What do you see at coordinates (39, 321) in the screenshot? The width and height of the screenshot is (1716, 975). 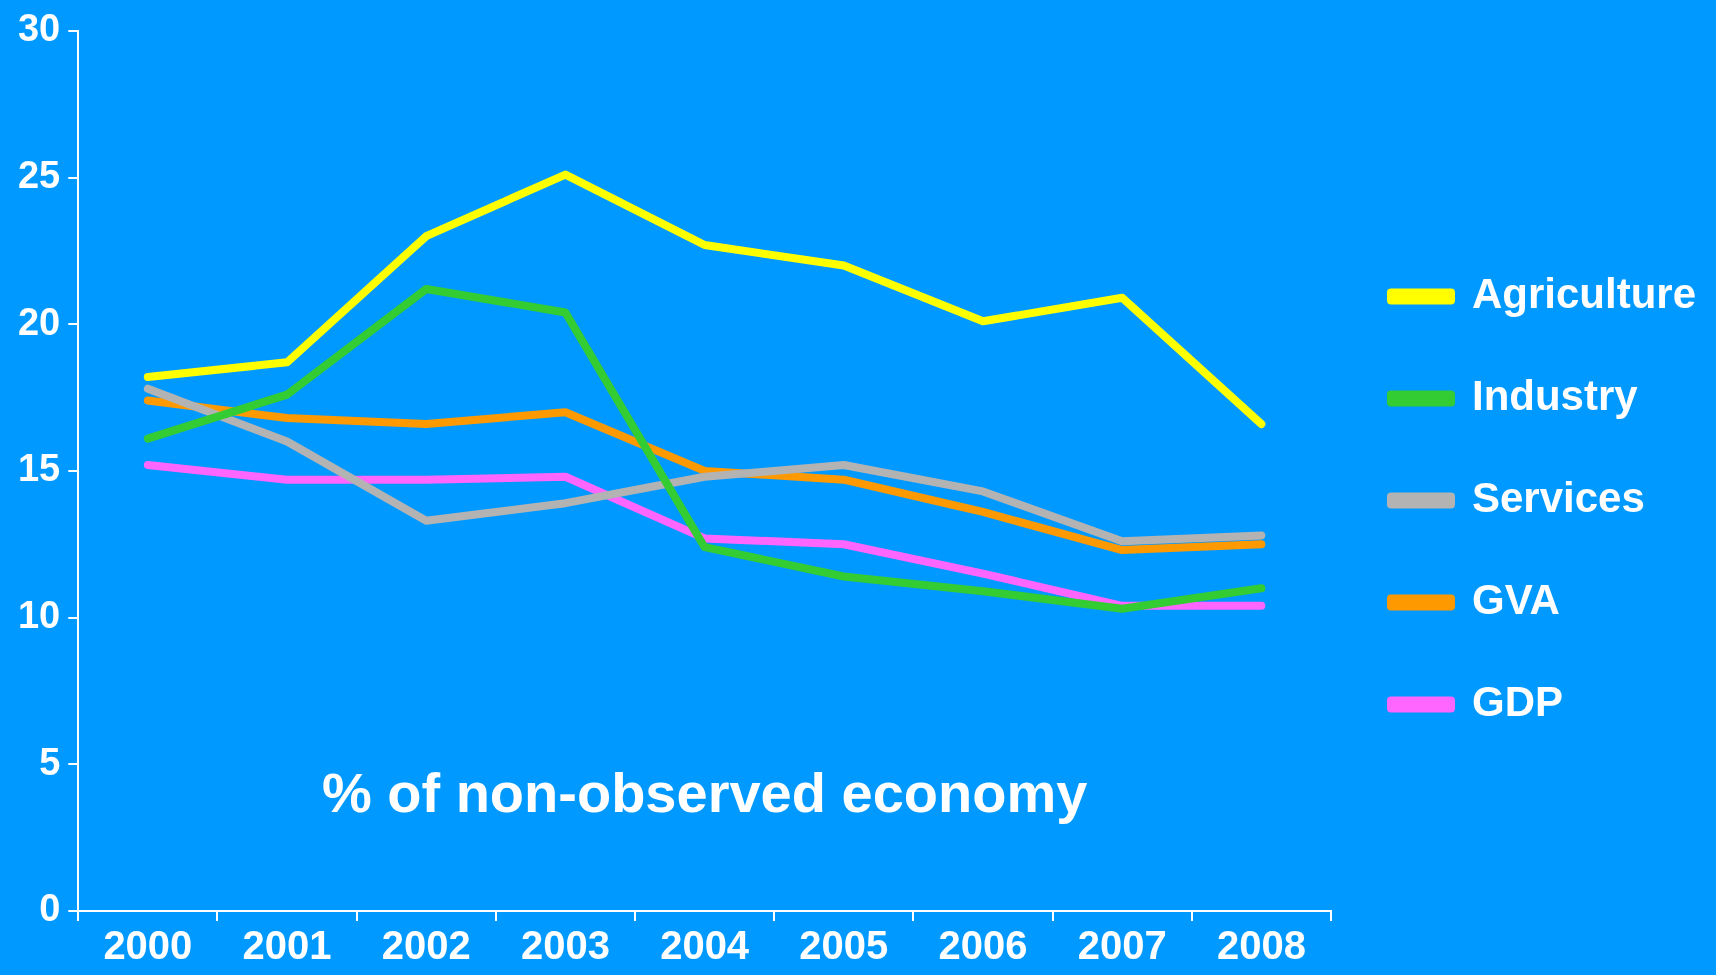 I see `y-tick-label: 20` at bounding box center [39, 321].